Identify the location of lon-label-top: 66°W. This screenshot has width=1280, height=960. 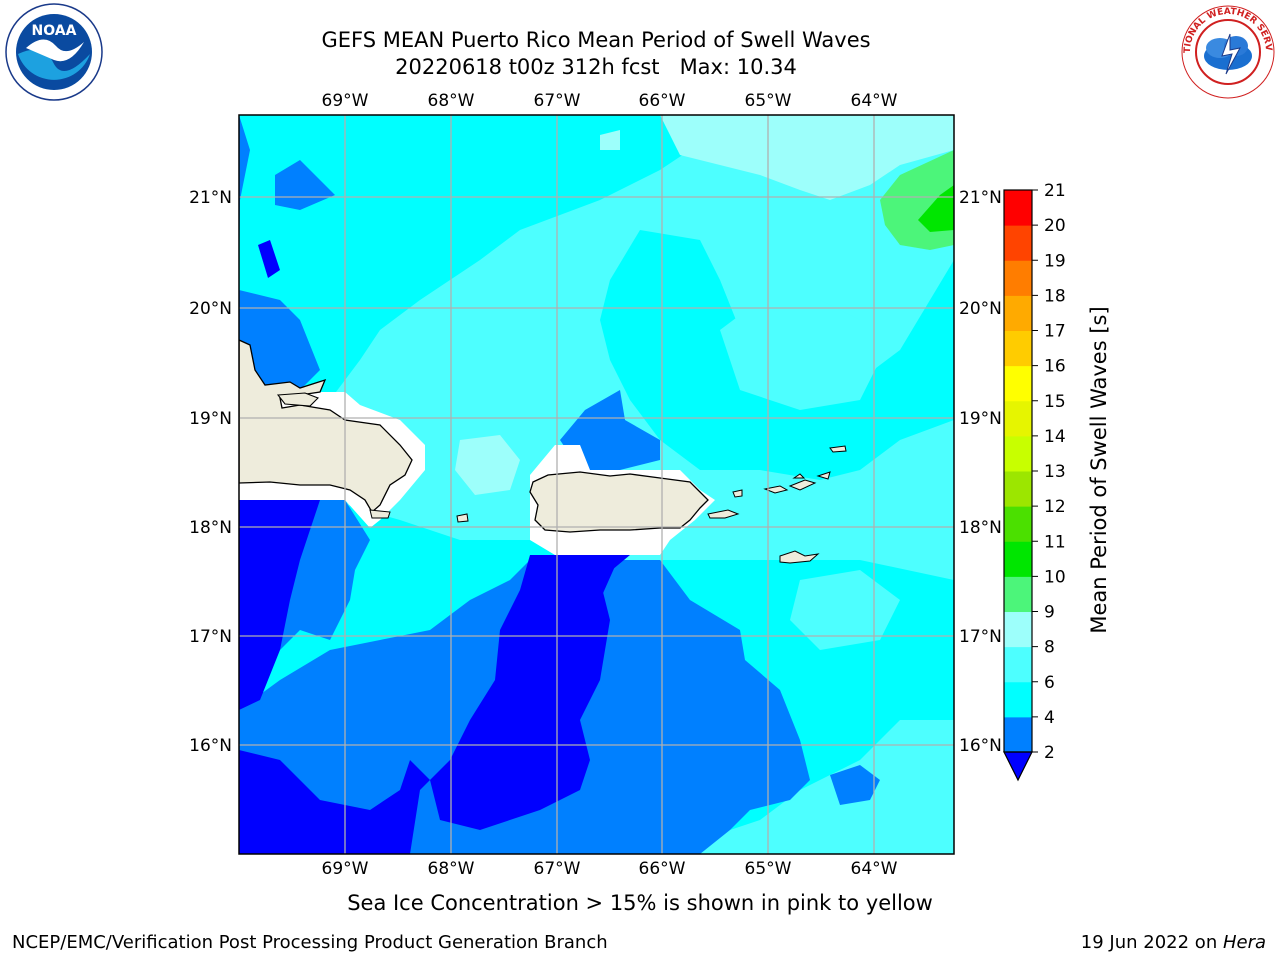
(662, 101).